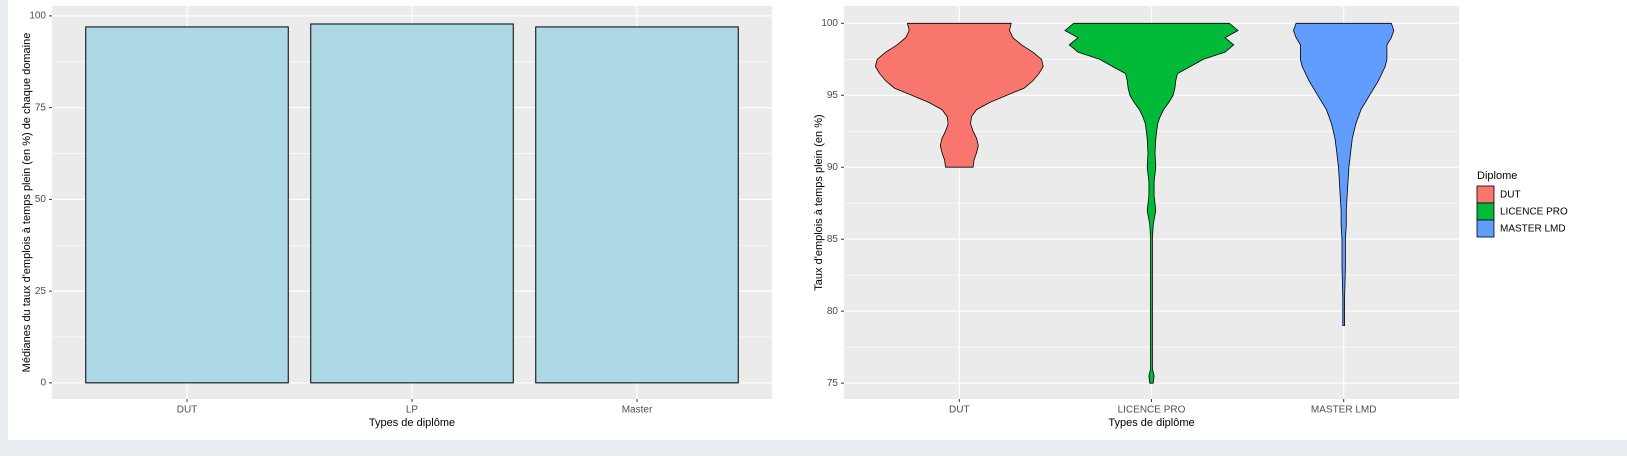 This screenshot has height=456, width=1627. I want to click on y-tick-label: 80, so click(833, 311).